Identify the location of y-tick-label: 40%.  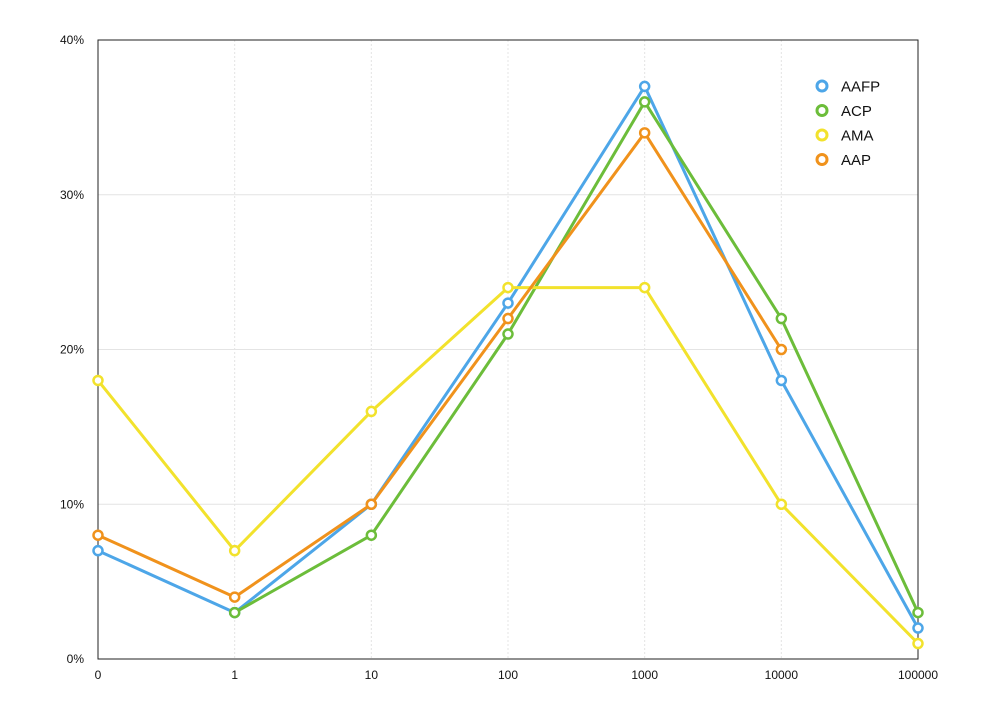
(72, 40).